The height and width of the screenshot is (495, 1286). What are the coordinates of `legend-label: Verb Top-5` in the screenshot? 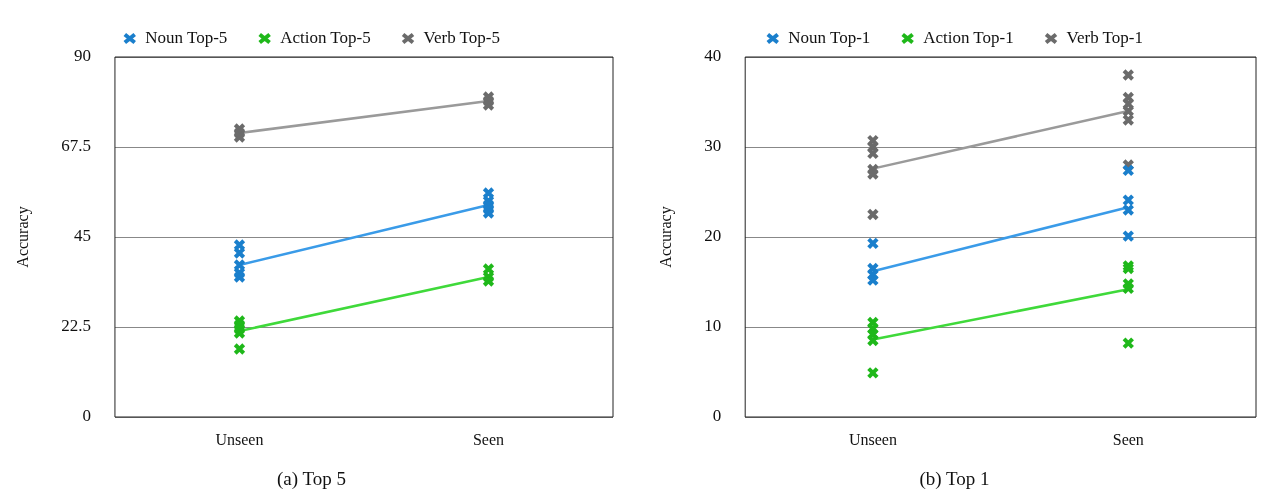 It's located at (461, 37).